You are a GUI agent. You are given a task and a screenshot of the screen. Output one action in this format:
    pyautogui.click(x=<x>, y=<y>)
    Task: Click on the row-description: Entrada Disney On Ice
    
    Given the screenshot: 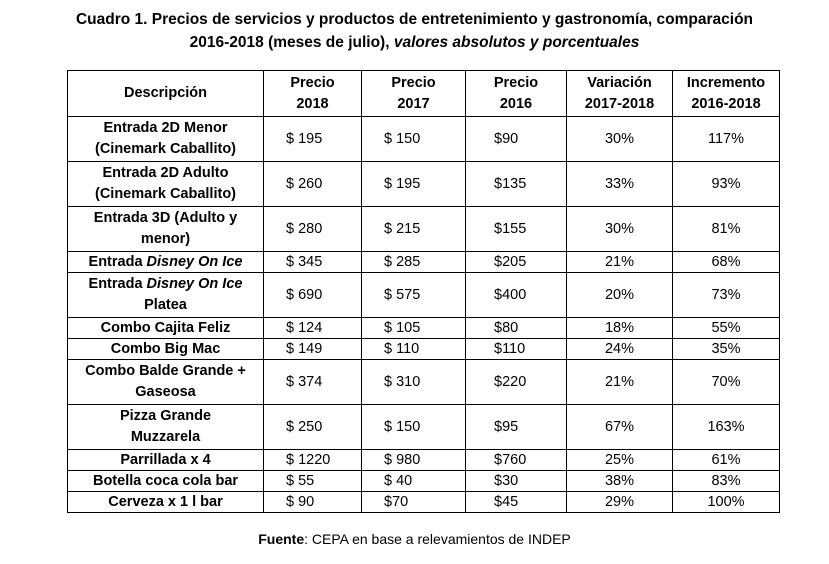 What is the action you would take?
    pyautogui.click(x=165, y=262)
    